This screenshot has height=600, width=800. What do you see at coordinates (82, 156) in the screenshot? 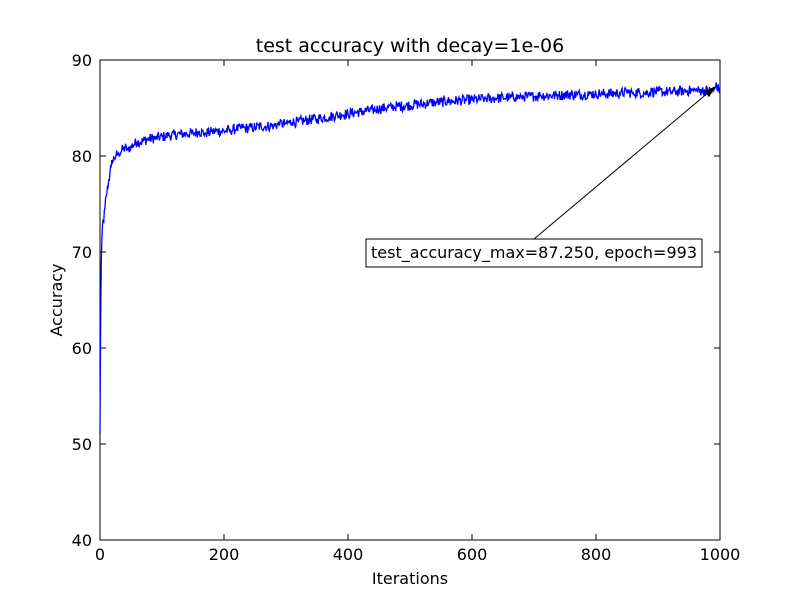
I see `y-tick-label: 80` at bounding box center [82, 156].